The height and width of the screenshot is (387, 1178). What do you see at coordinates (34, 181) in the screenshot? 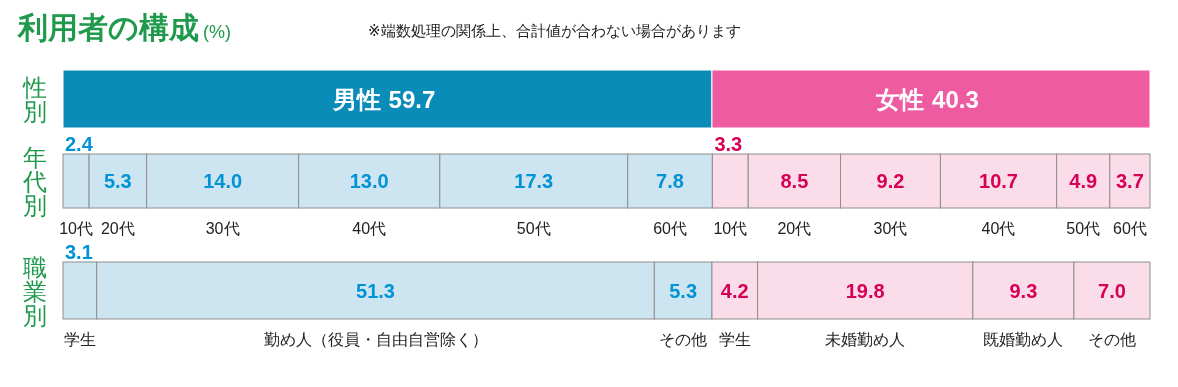
I see `y-tick-label: 年代別` at bounding box center [34, 181].